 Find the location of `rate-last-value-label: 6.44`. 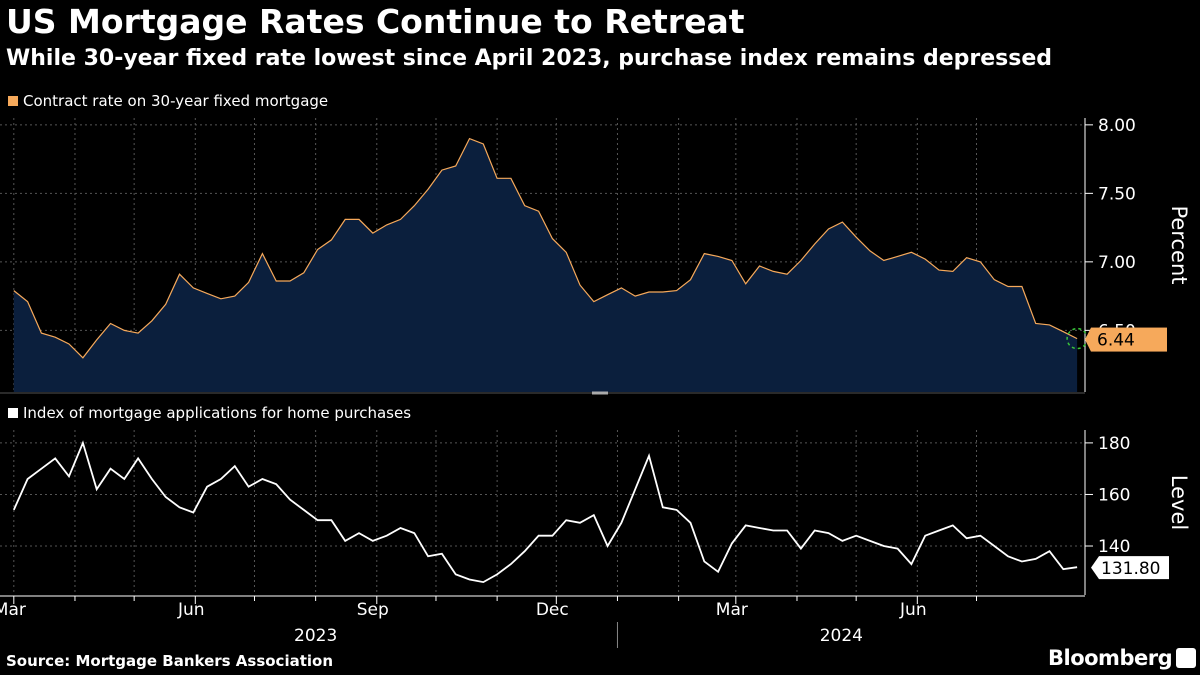

rate-last-value-label: 6.44 is located at coordinates (1116, 341).